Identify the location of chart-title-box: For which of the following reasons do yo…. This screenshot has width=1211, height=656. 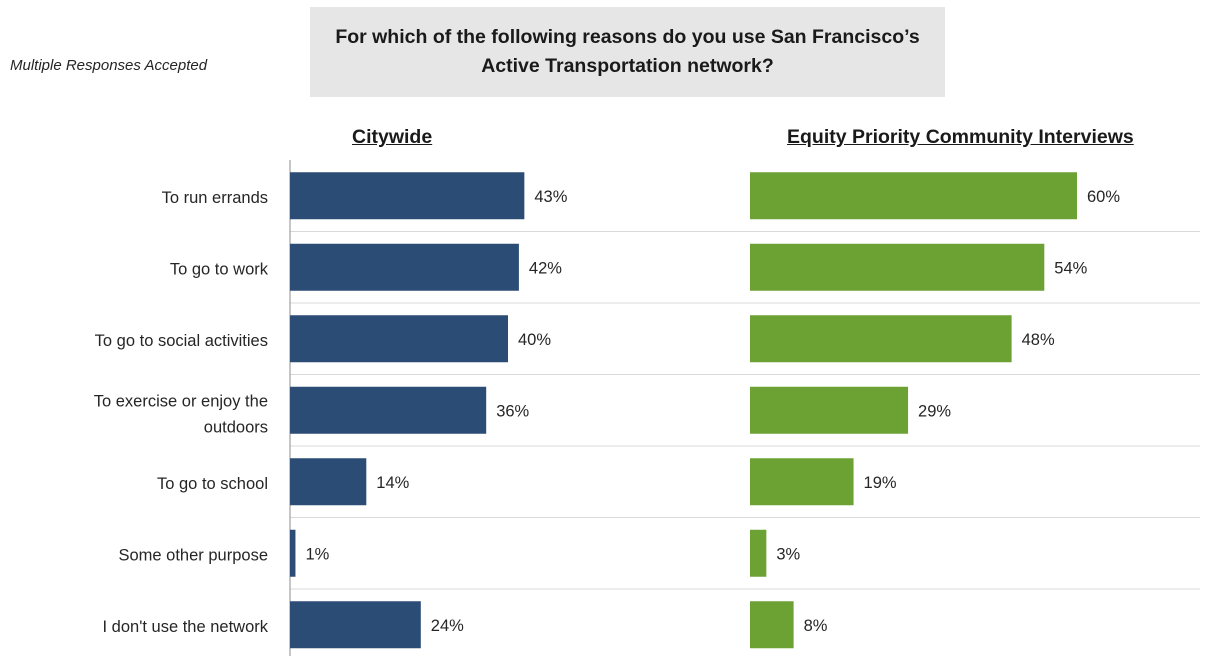
(627, 52).